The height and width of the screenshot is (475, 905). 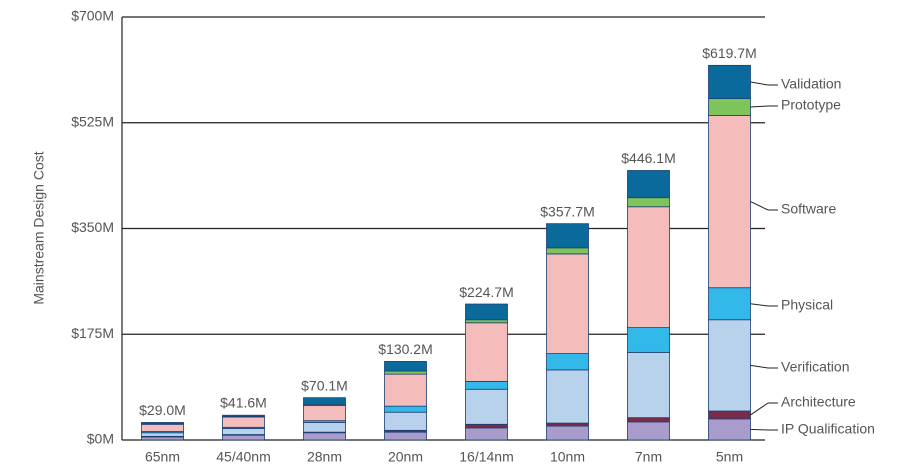 I want to click on y-tick-label: $175M, so click(x=92, y=333).